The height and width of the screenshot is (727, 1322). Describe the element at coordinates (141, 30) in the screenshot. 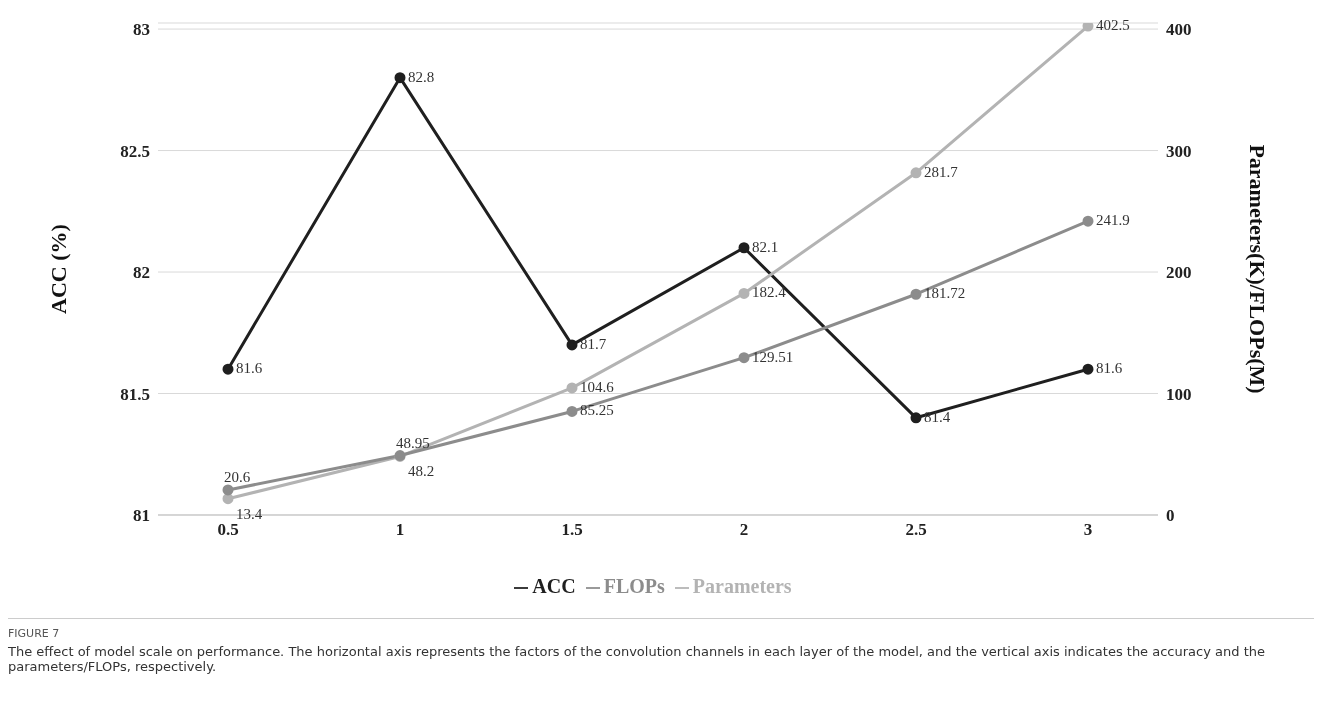

I see `y-tick-label: 83` at that location.